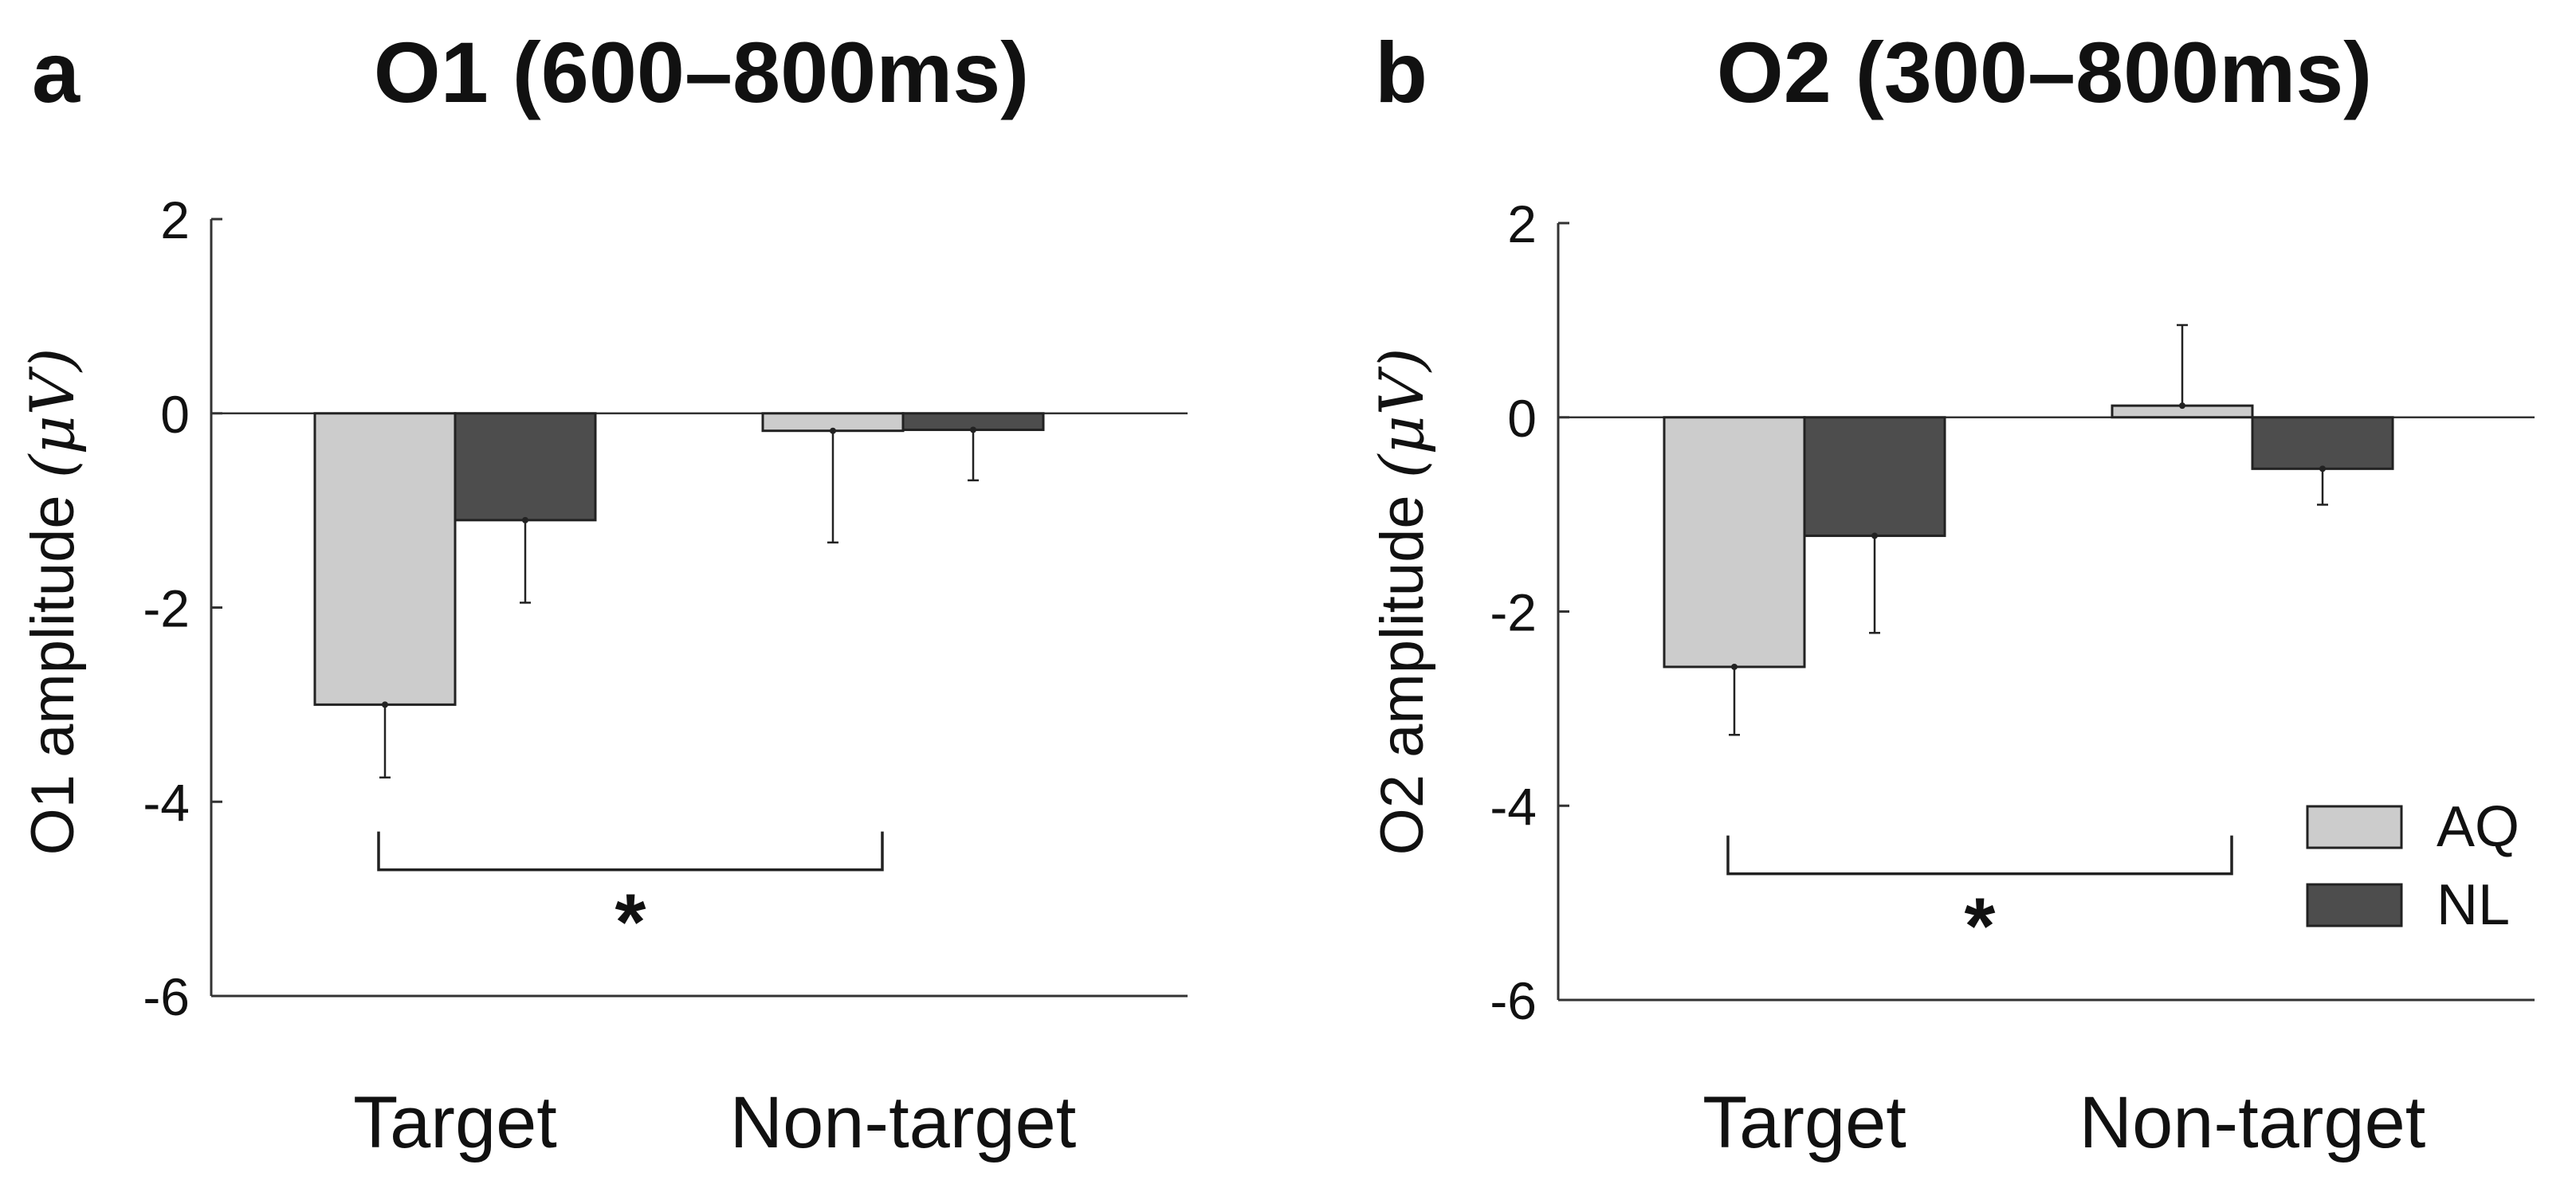 The width and height of the screenshot is (2576, 1188). What do you see at coordinates (1401, 413) in the screenshot?
I see `y-axis-unit-b: (μV)` at bounding box center [1401, 413].